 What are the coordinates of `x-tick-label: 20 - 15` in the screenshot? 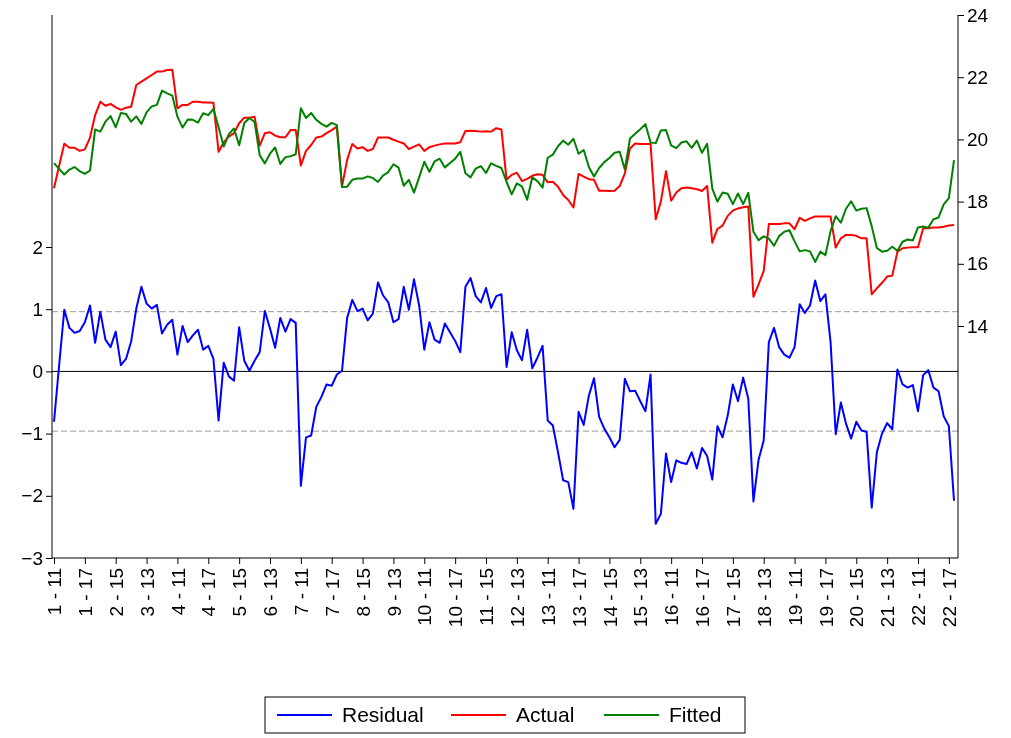 It's located at (857, 598).